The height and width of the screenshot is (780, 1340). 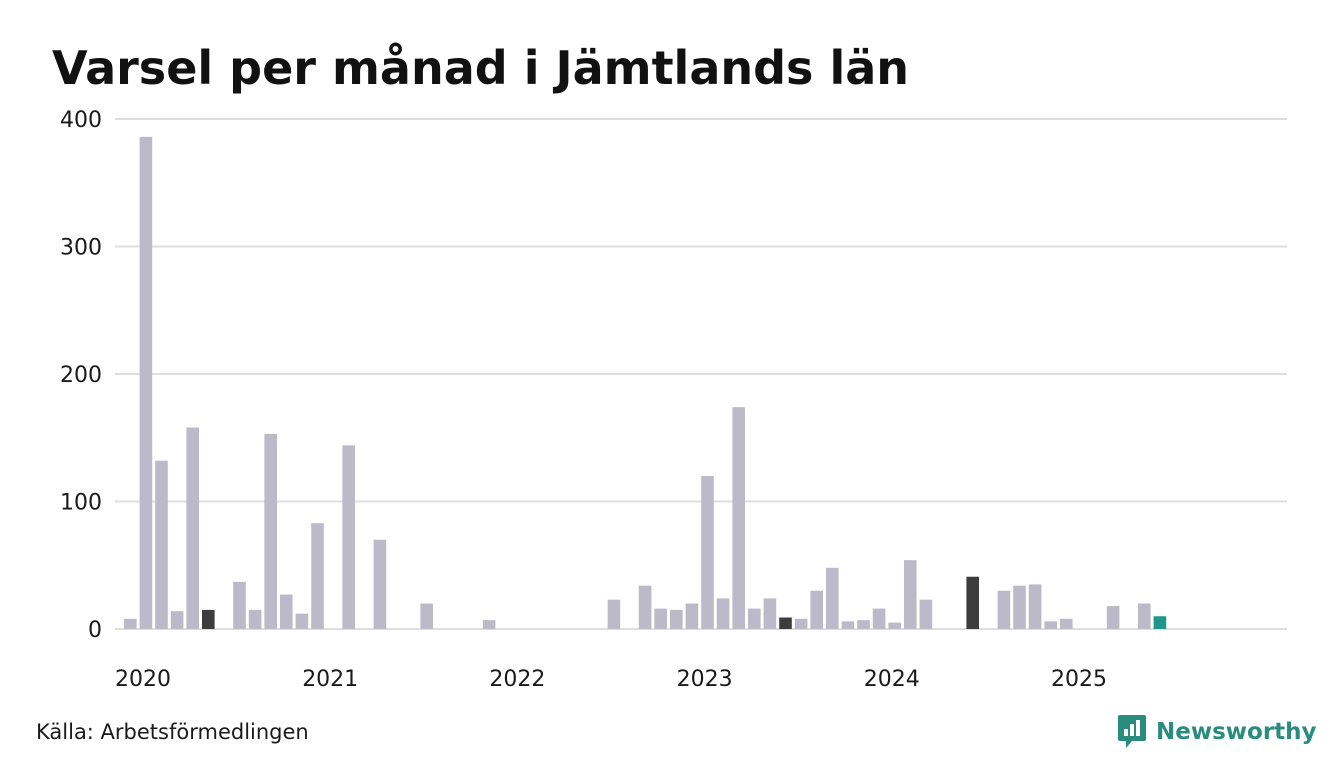 What do you see at coordinates (611, 679) in the screenshot?
I see `x-axis-labels: 2020 2021 2022 2023 2024 2025` at bounding box center [611, 679].